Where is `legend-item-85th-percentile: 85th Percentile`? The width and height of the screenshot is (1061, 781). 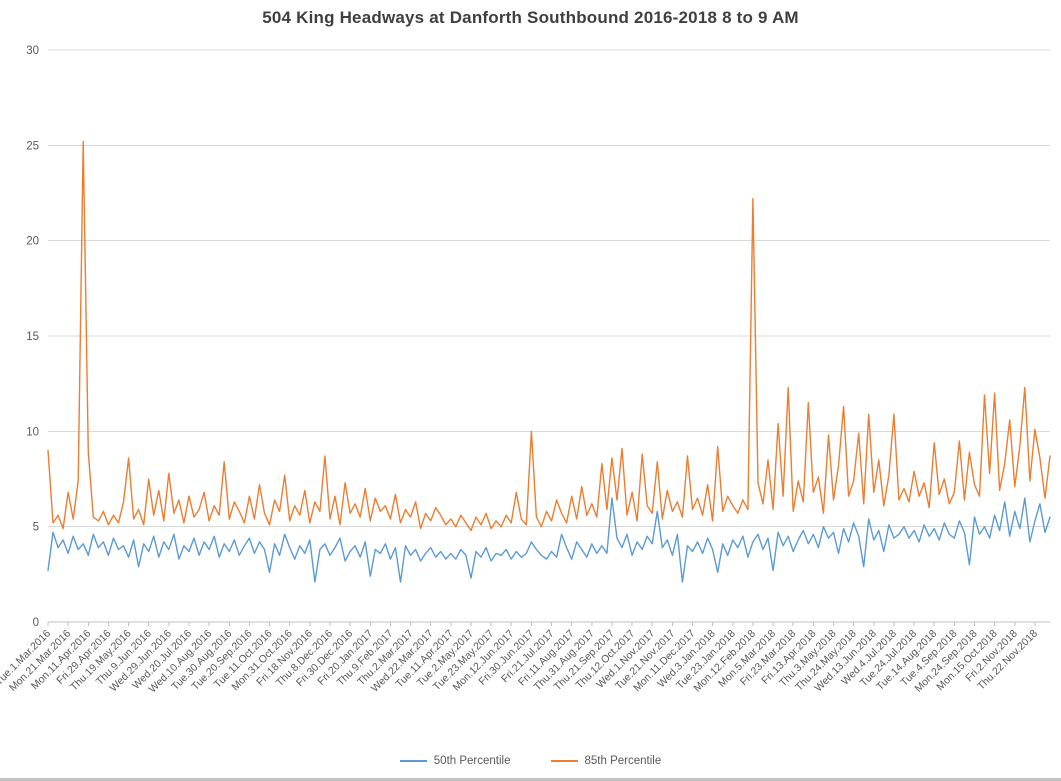
legend-item-85th-percentile: 85th Percentile is located at coordinates (606, 761).